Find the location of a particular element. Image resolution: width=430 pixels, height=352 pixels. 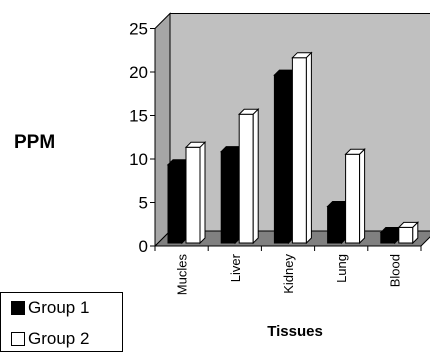

y-tick-label: 15 is located at coordinates (138, 116).